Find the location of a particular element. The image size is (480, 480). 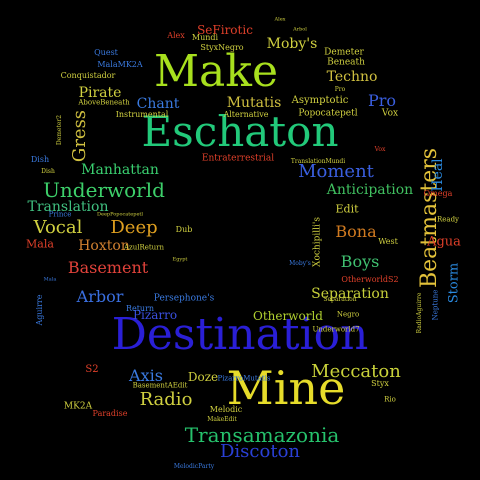

word-instrumental-44: Instrumental is located at coordinates (142, 114).